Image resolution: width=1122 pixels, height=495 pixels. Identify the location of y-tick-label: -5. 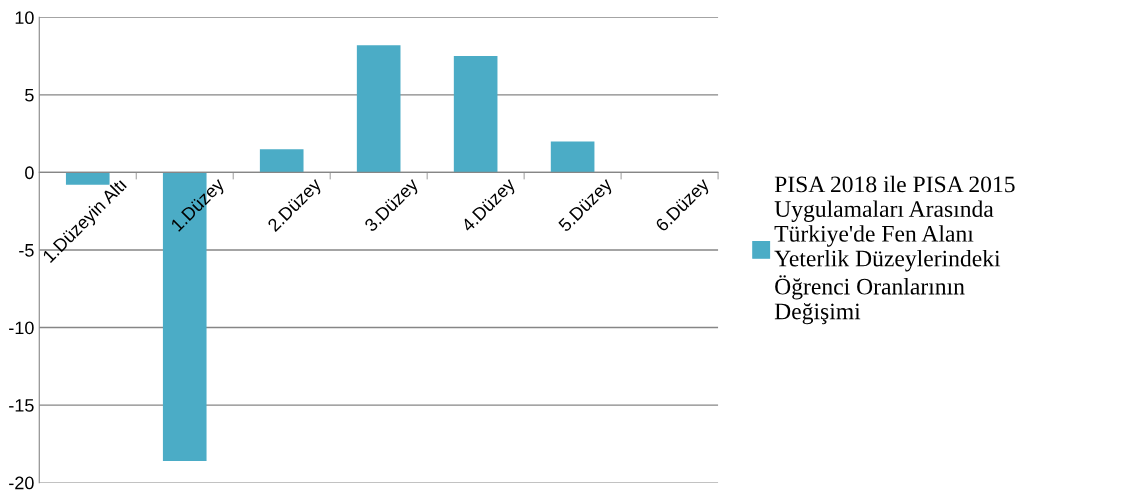
(26, 250).